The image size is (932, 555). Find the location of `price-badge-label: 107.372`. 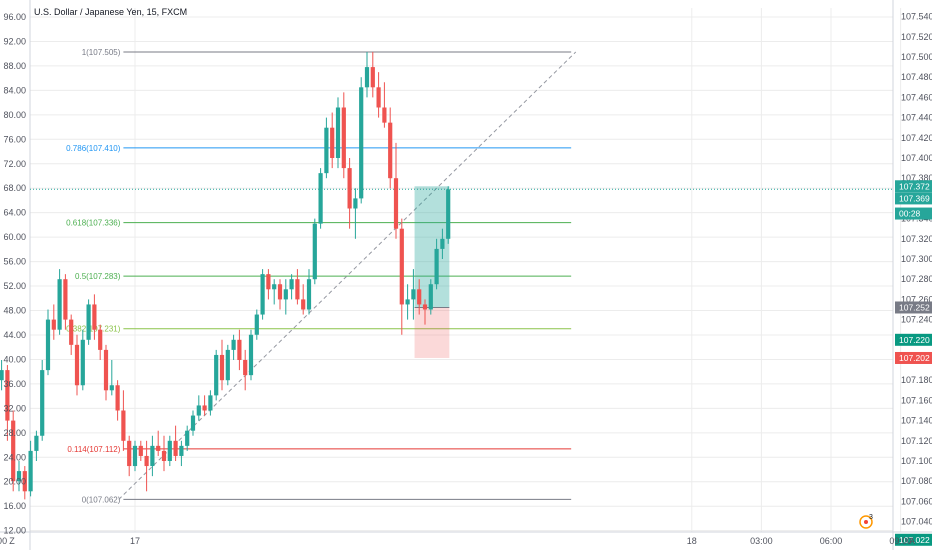

price-badge-label: 107.372 is located at coordinates (914, 186).